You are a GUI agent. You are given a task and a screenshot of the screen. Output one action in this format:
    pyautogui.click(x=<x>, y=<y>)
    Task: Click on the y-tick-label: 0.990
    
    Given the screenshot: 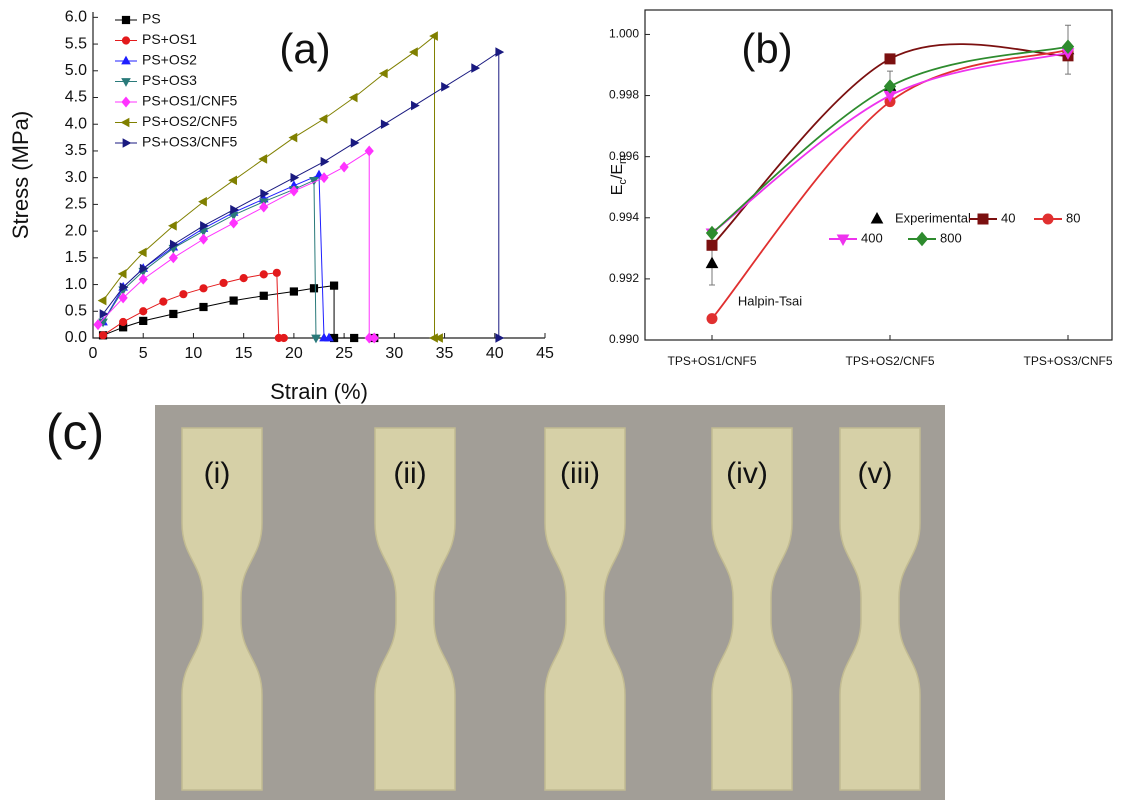 What is the action you would take?
    pyautogui.click(x=624, y=339)
    